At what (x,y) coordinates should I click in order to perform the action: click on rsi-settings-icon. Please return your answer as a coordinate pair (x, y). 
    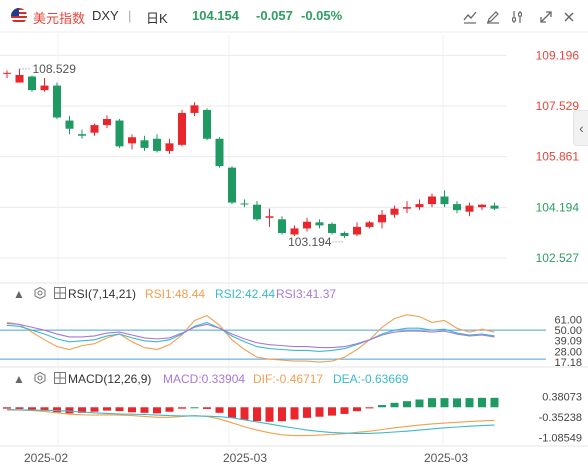
    Looking at the image, I should click on (40, 294).